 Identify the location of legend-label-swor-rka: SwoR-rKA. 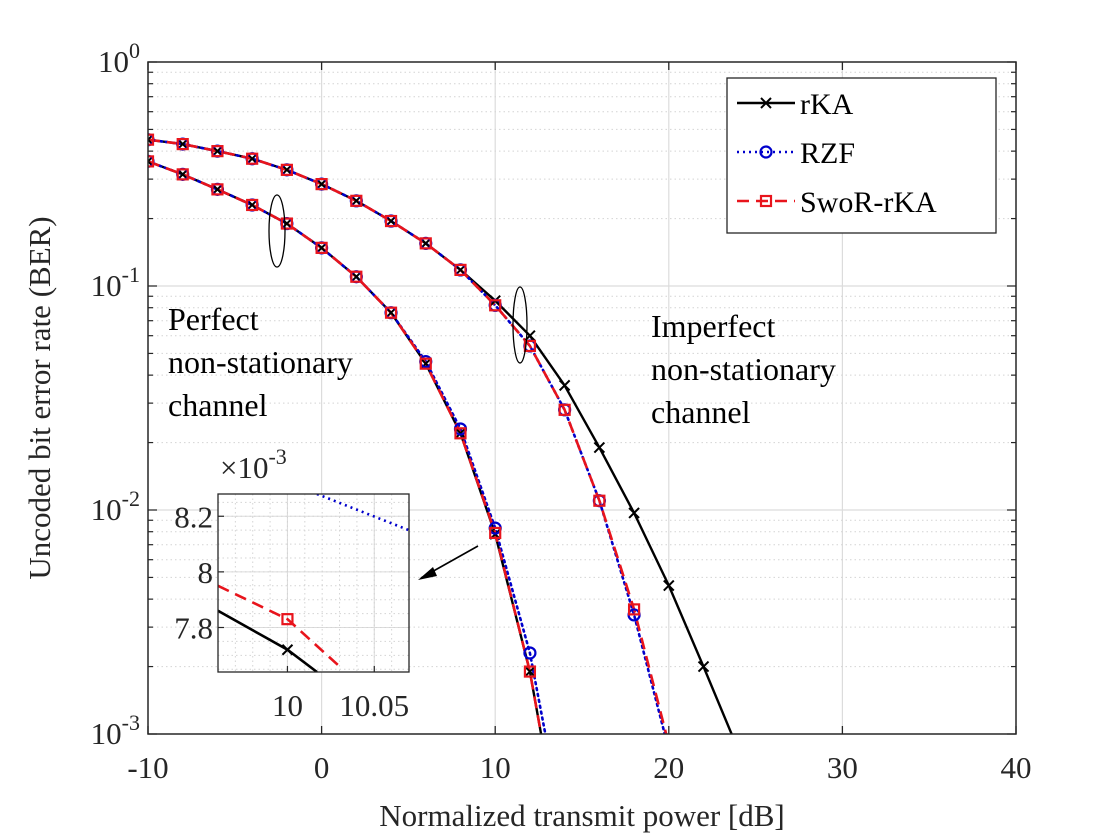
(868, 202).